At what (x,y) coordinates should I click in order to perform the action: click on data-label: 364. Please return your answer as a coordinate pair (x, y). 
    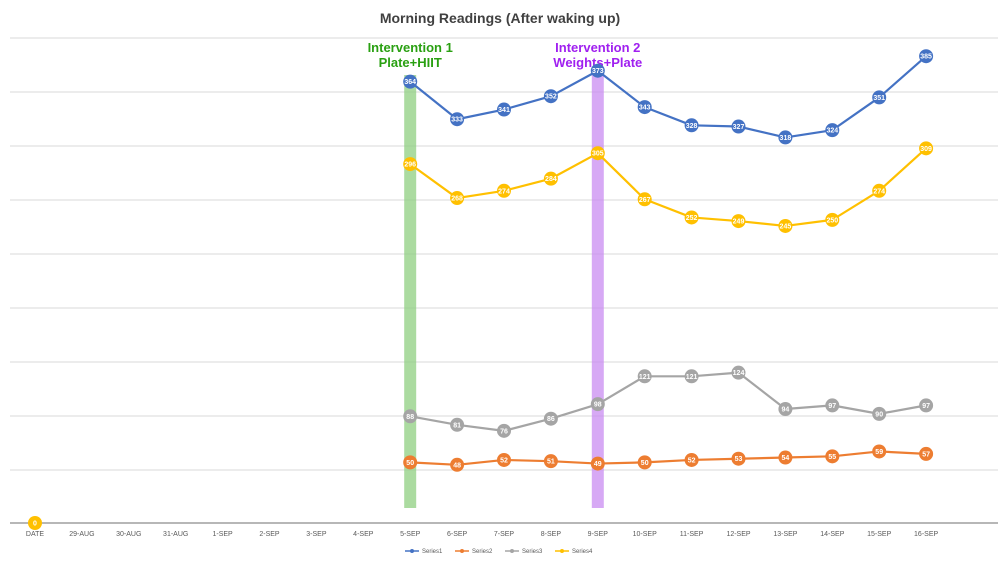
    Looking at the image, I should click on (410, 82).